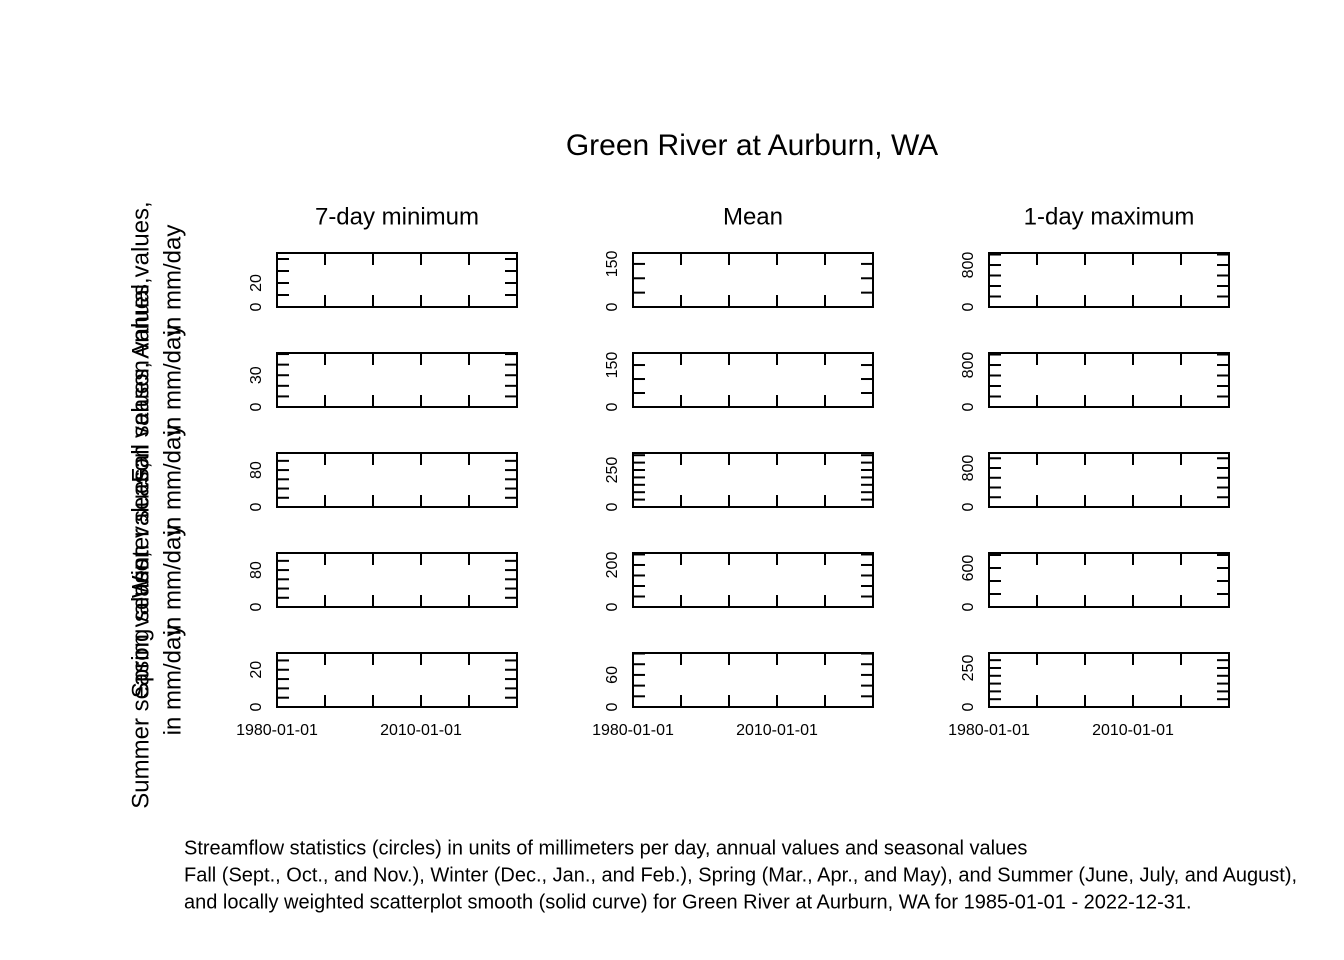 The height and width of the screenshot is (960, 1344). Describe the element at coordinates (256, 375) in the screenshot. I see `y-tick-label: 30` at that location.